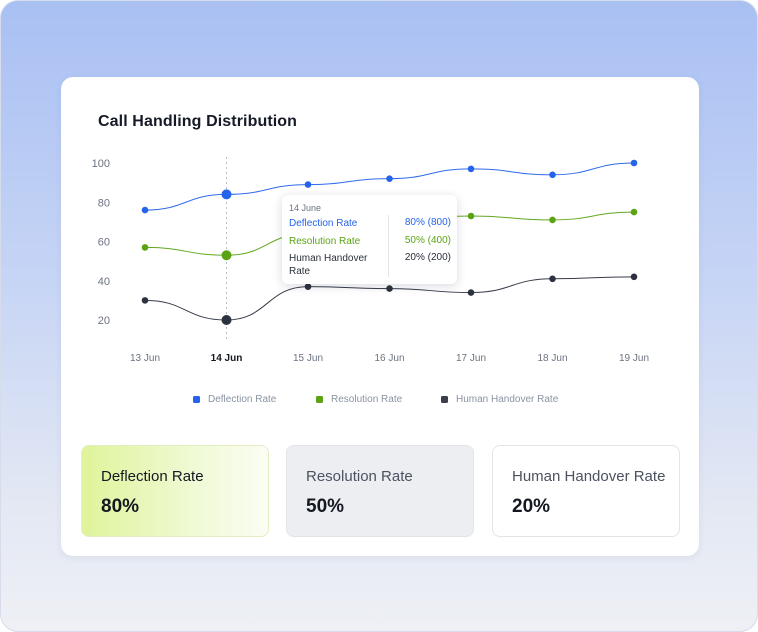 The width and height of the screenshot is (758, 632). Describe the element at coordinates (389, 358) in the screenshot. I see `x-tick-label: 16 Jun` at that location.